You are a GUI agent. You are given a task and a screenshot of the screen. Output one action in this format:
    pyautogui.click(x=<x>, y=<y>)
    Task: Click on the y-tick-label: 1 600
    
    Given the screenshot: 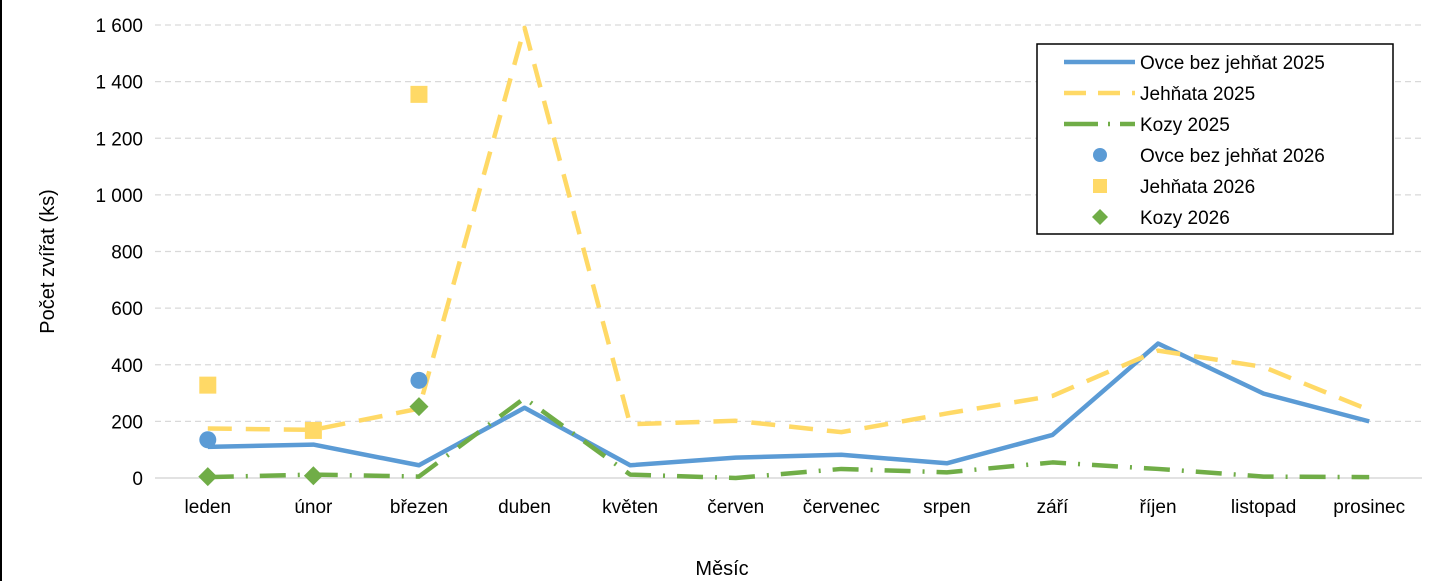 What is the action you would take?
    pyautogui.click(x=119, y=26)
    